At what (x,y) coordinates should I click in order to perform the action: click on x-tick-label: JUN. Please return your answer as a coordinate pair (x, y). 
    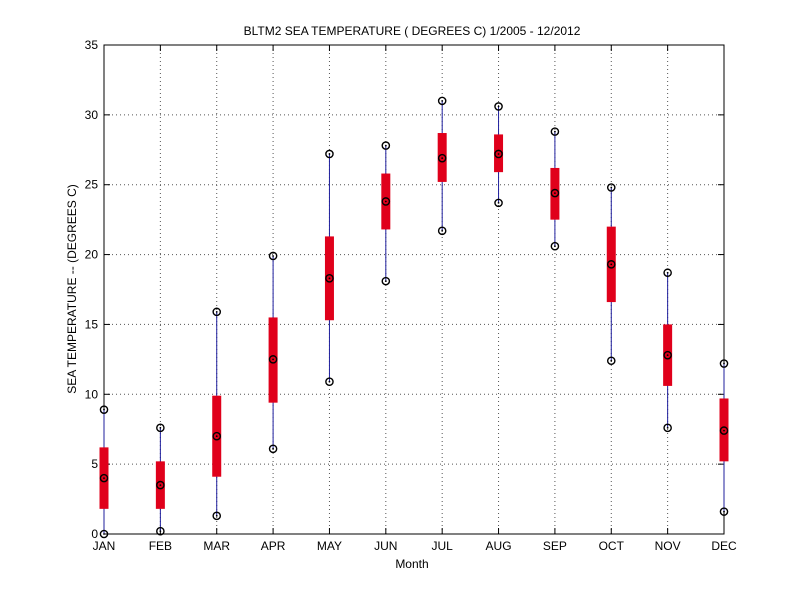
    Looking at the image, I should click on (385, 546).